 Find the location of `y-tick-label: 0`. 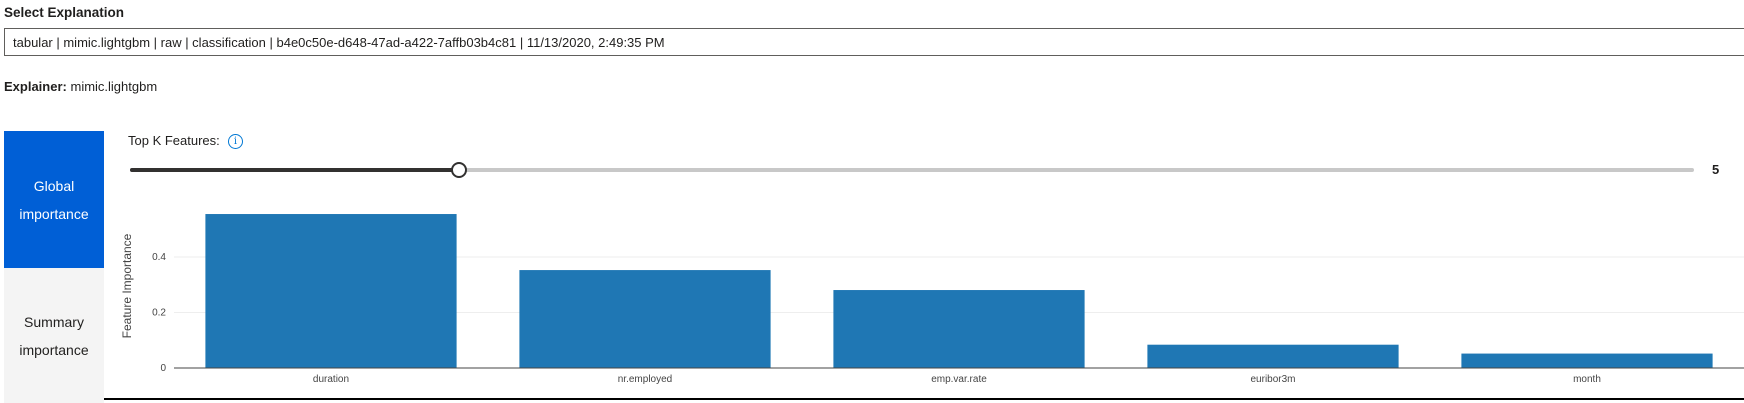

y-tick-label: 0 is located at coordinates (163, 368).